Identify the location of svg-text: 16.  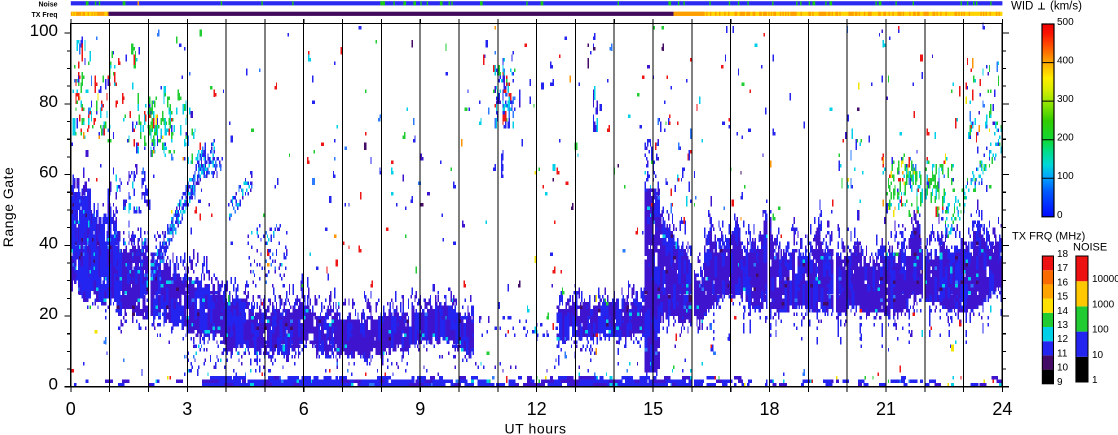
(1063, 282).